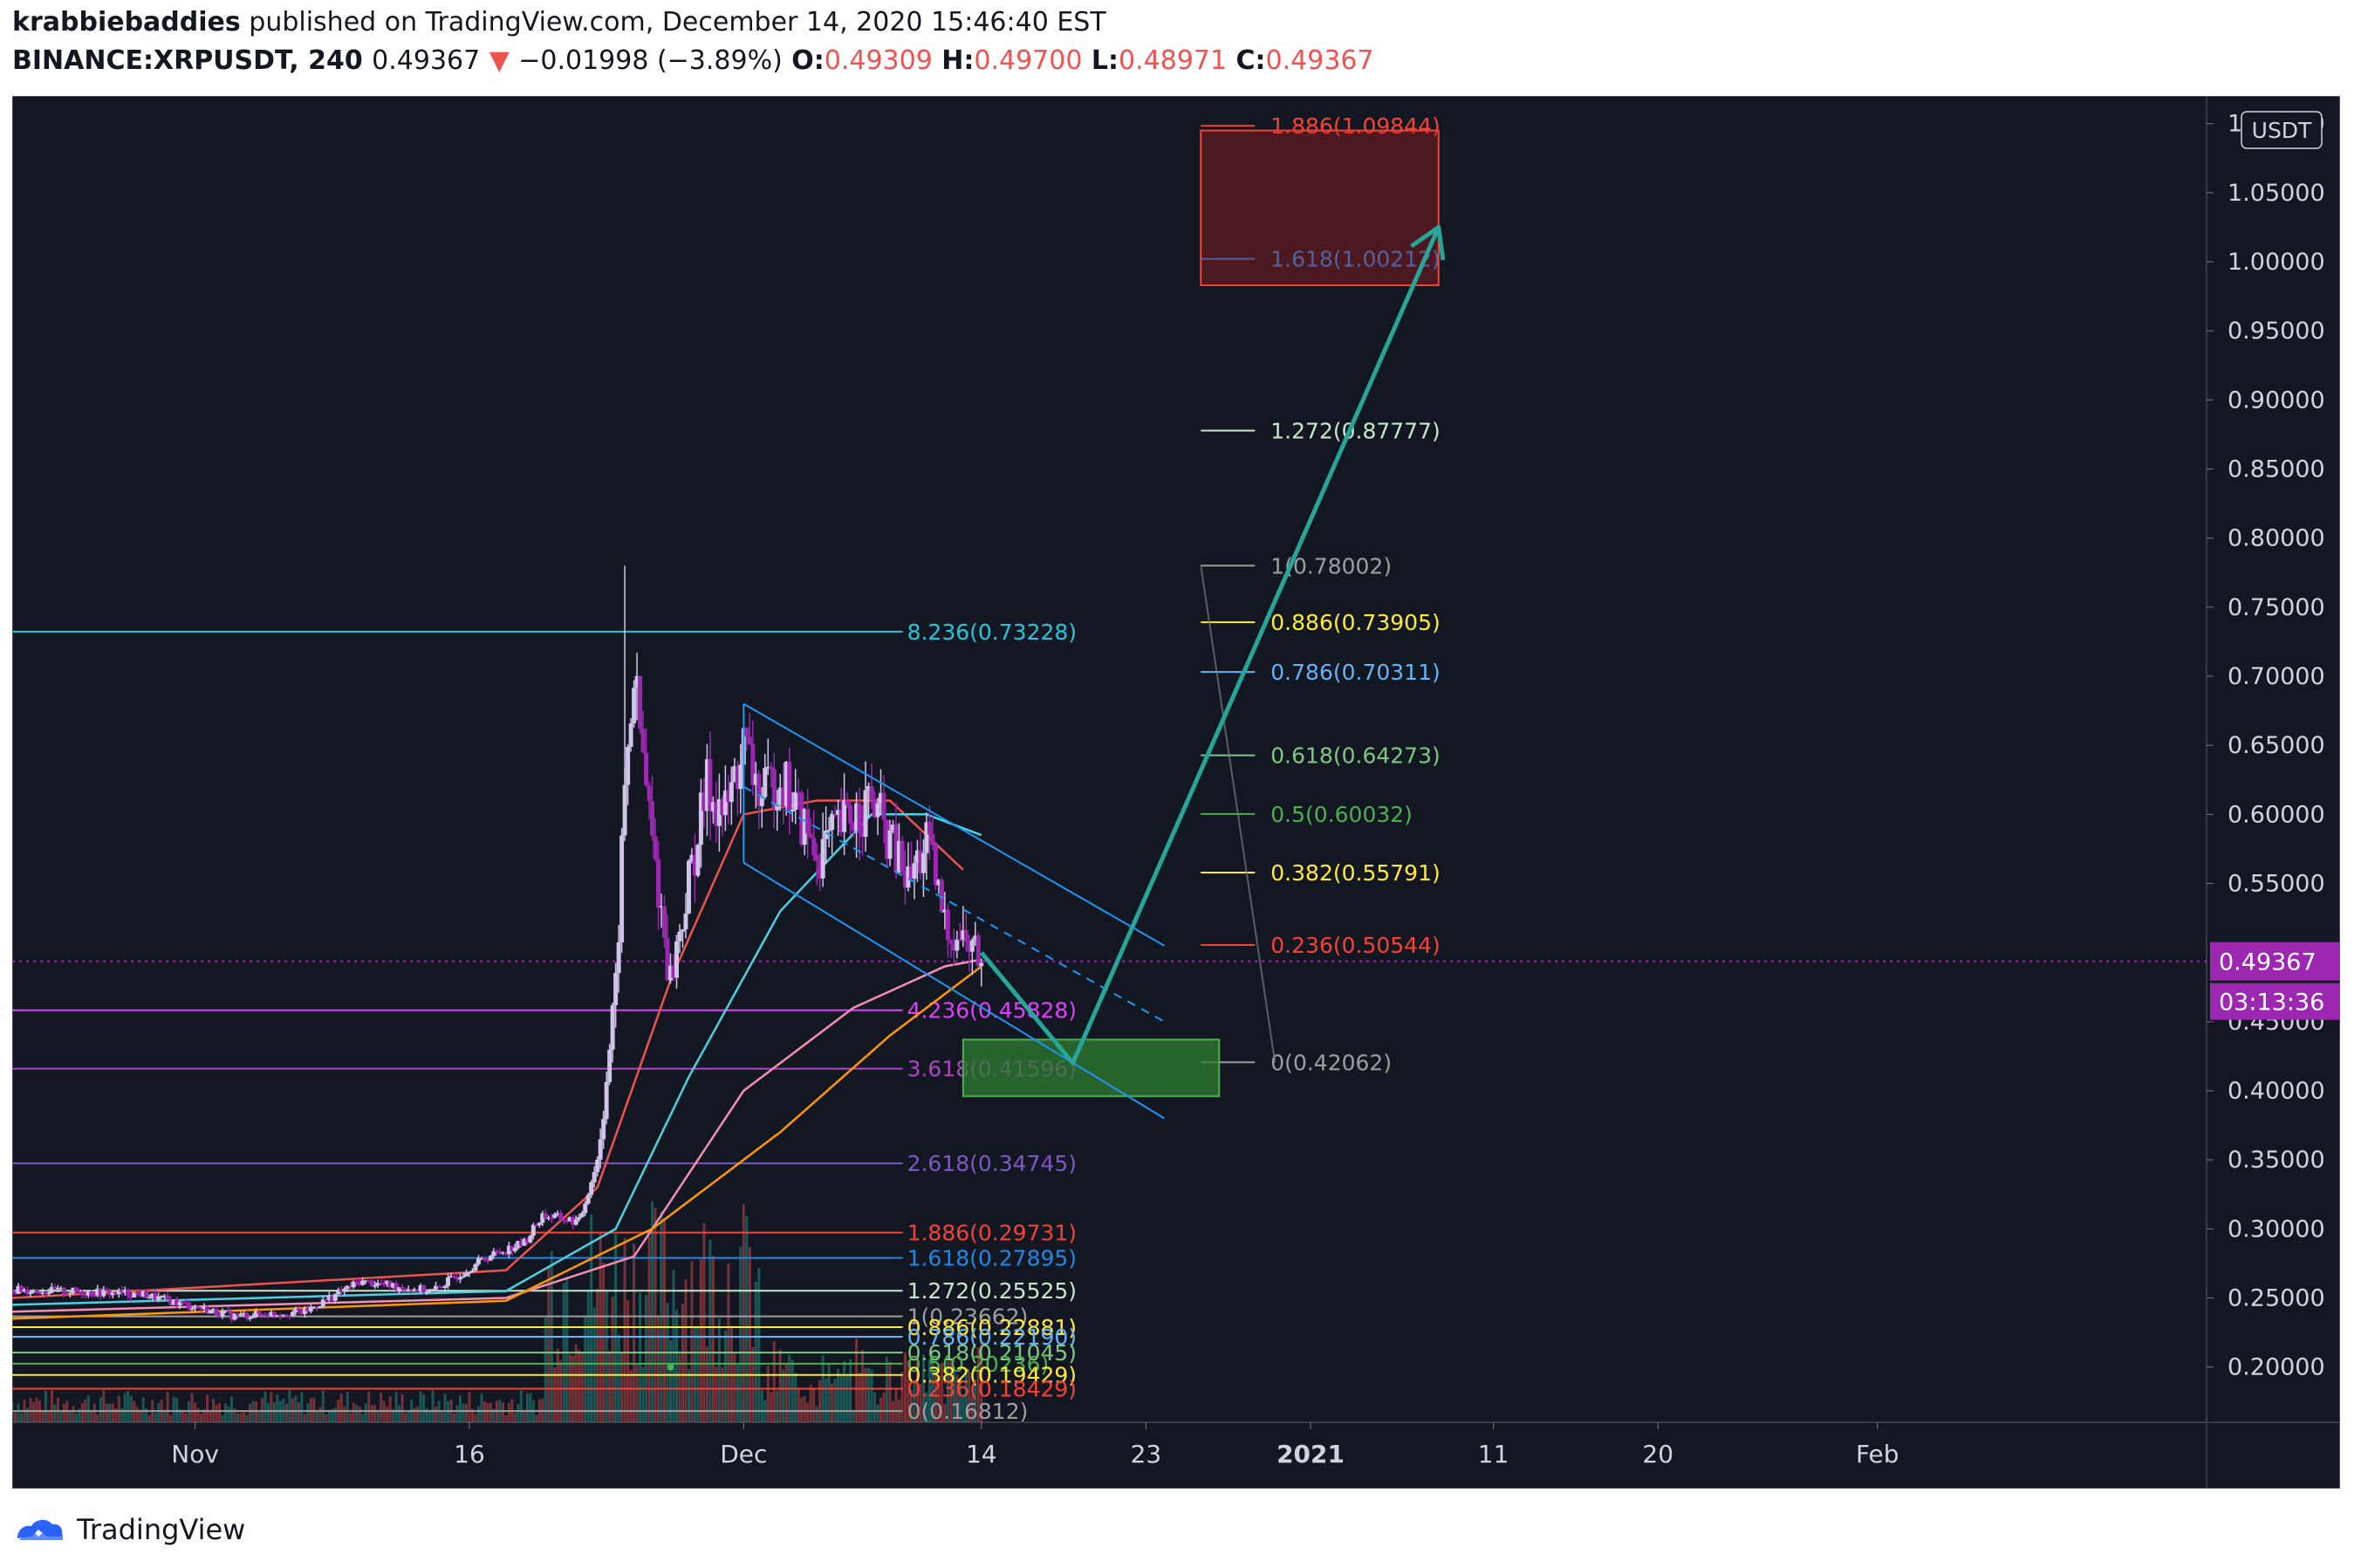 The height and width of the screenshot is (1568, 2361). What do you see at coordinates (187, 61) in the screenshot?
I see `symbol-label: BINANCE:XRPUSDT, 240` at bounding box center [187, 61].